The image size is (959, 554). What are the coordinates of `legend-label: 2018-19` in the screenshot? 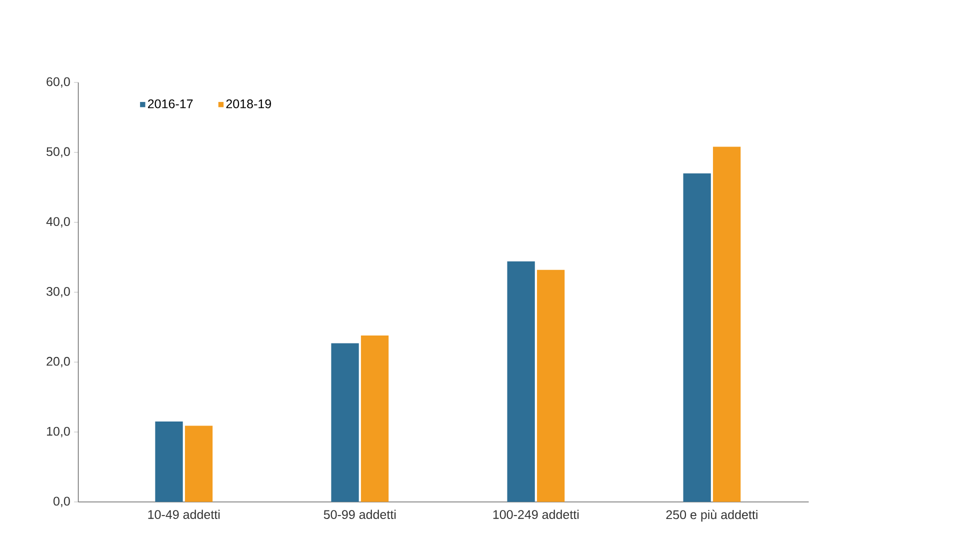 It's located at (248, 103).